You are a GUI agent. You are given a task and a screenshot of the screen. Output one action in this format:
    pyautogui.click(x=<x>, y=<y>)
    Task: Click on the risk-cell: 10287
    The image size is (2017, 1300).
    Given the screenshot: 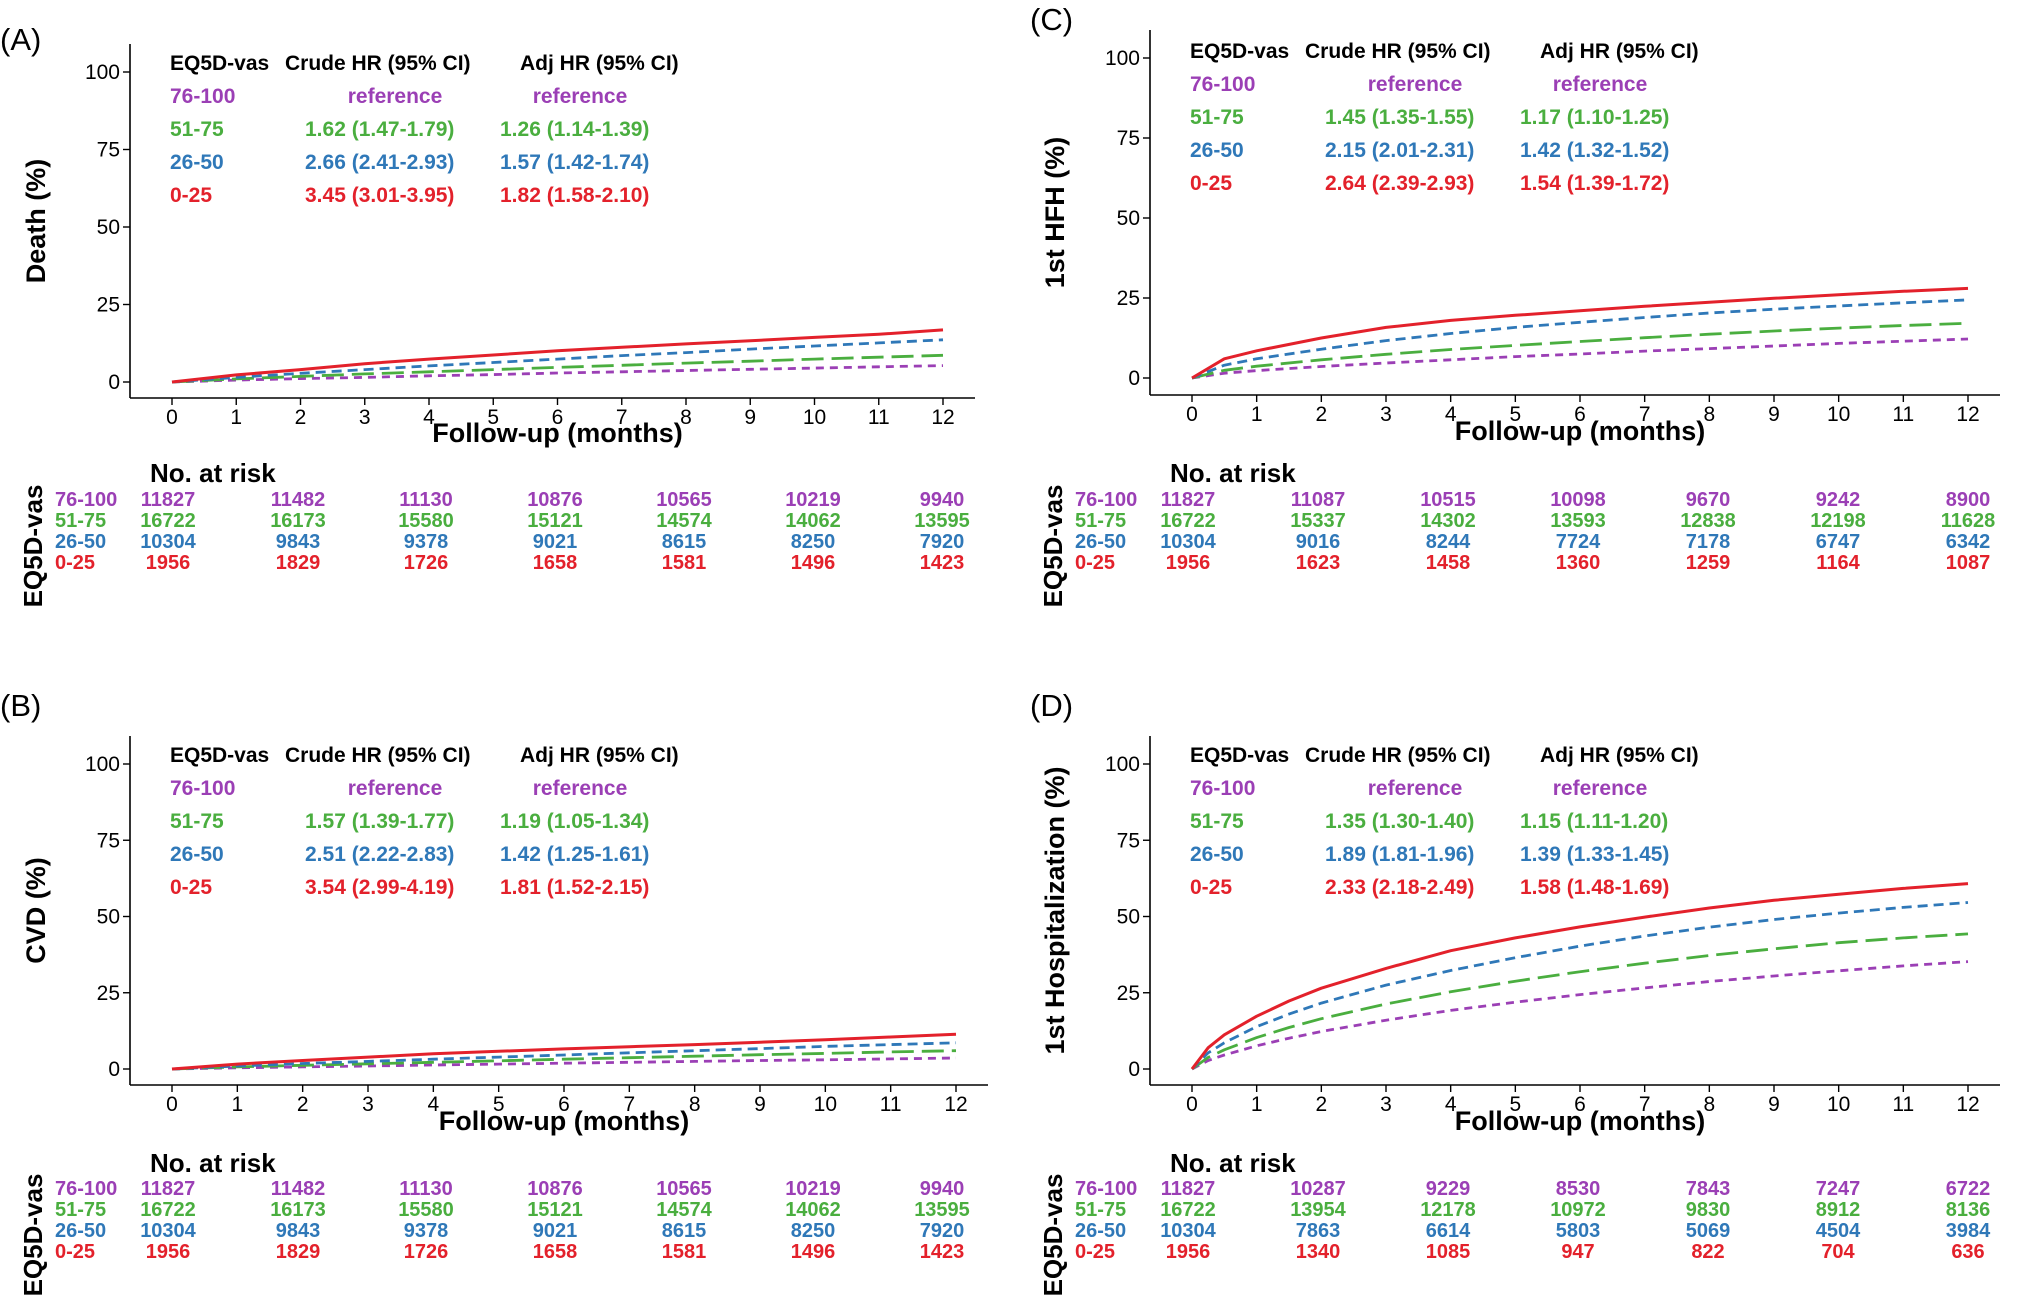 What is the action you would take?
    pyautogui.click(x=1318, y=1189)
    